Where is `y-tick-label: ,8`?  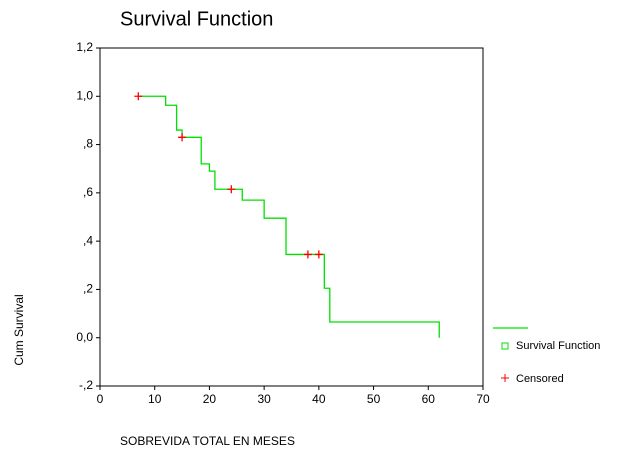 y-tick-label: ,8 is located at coordinates (88, 144).